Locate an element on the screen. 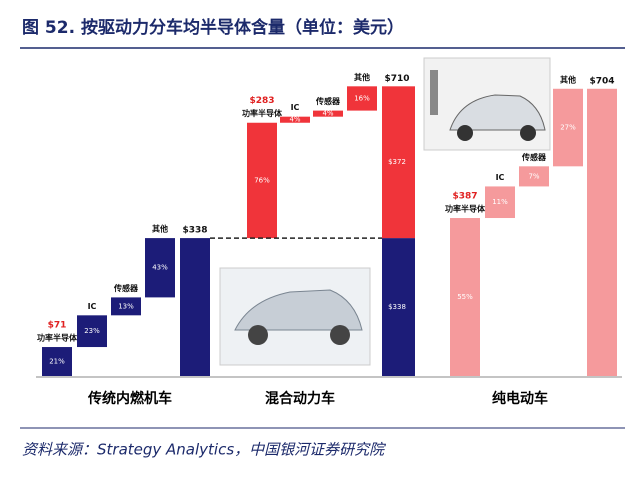 The width and height of the screenshot is (640, 480). segment-value: 76% is located at coordinates (262, 180).